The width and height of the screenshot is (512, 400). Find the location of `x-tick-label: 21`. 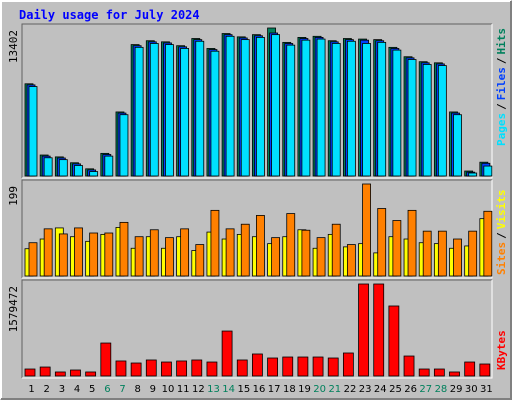

x-tick-label: 21 is located at coordinates (334, 389).